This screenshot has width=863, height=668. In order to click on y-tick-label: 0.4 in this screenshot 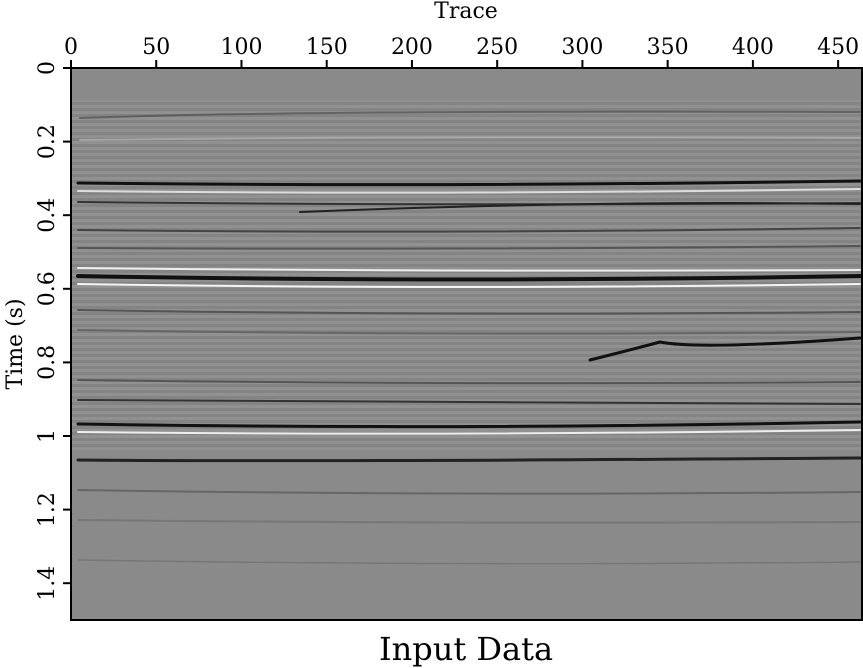, I will do `click(47, 215)`.